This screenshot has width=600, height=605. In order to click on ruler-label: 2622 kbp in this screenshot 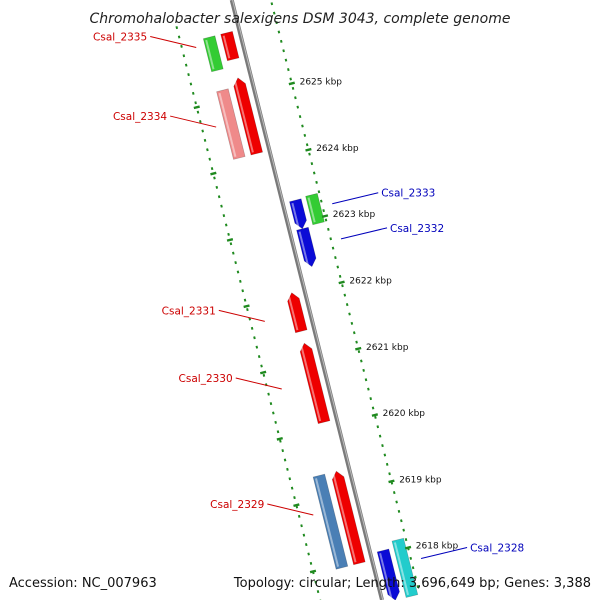, I will do `click(370, 282)`.